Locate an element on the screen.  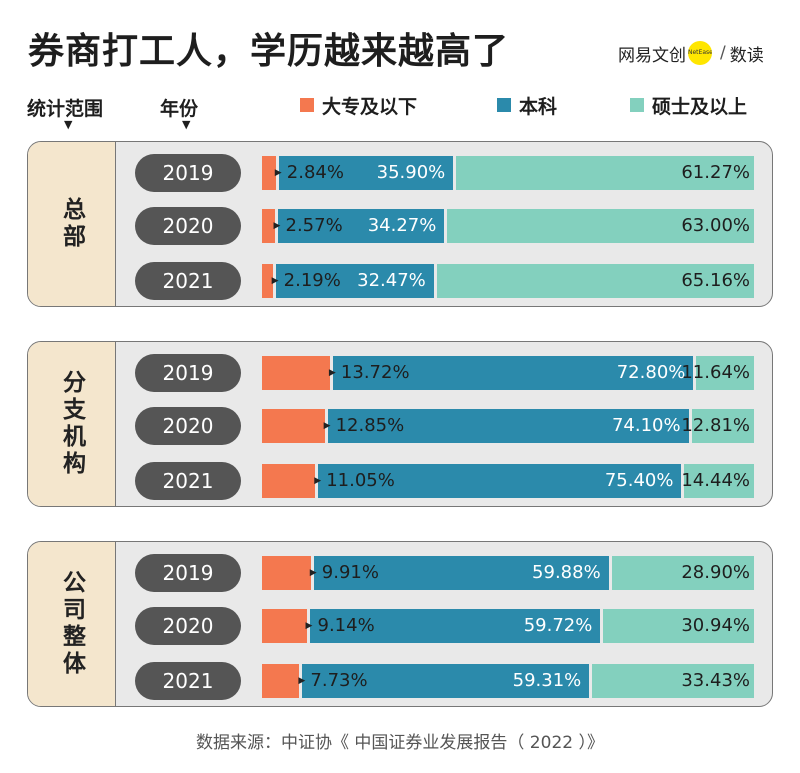
legend-swatch-master is located at coordinates (637, 105).